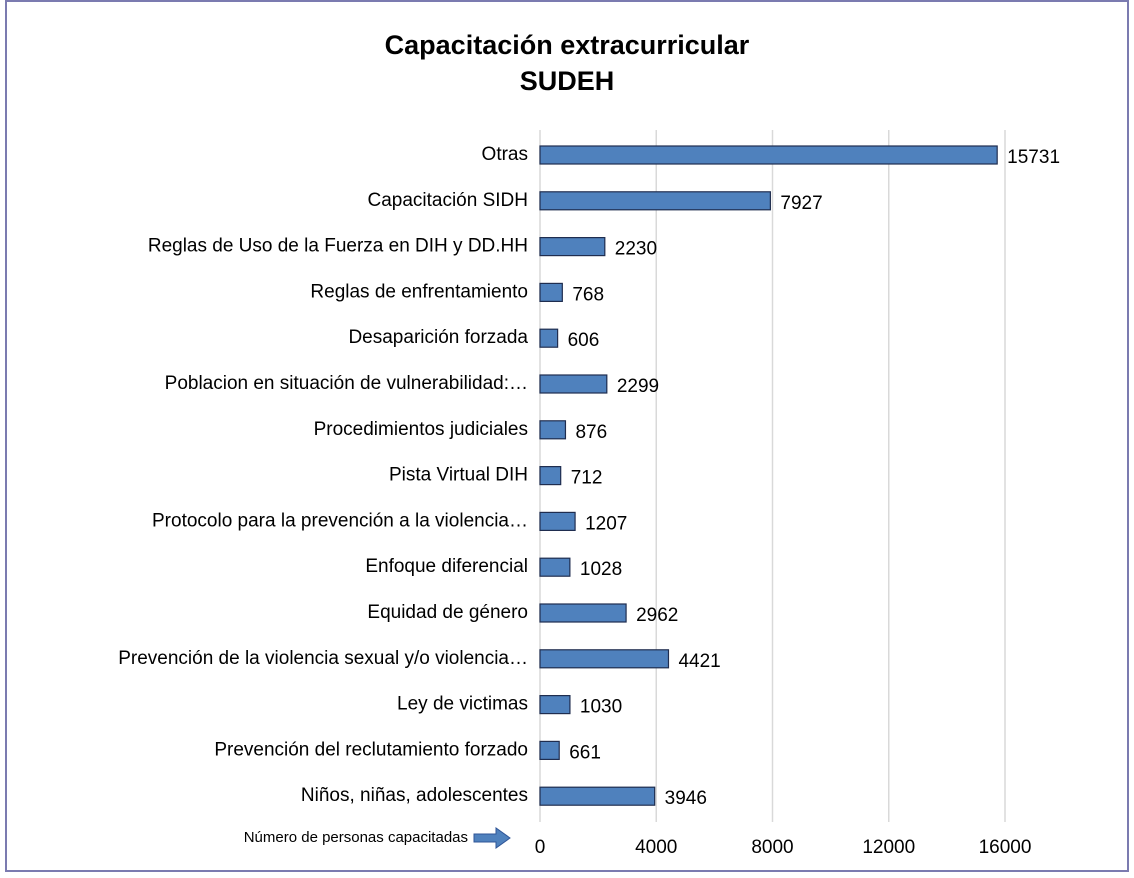 Image resolution: width=1134 pixels, height=878 pixels. I want to click on x-axis-label: Número de personas capacitadas, so click(356, 837).